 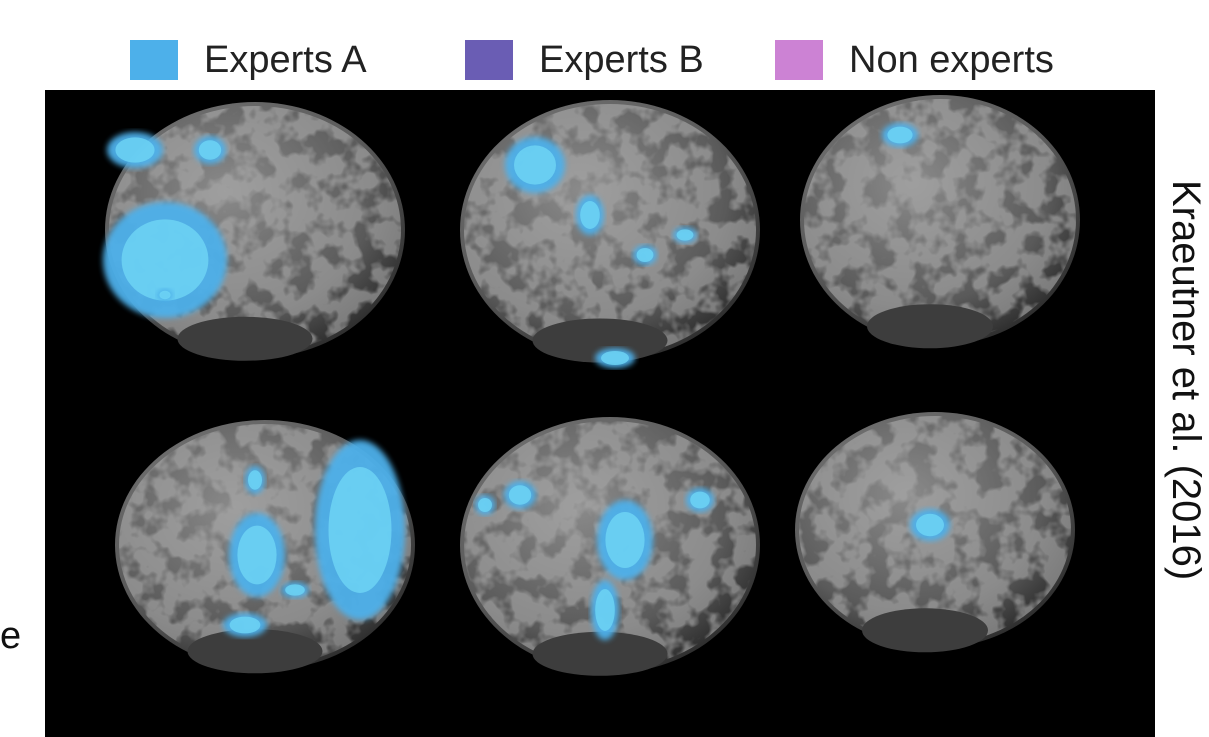 I want to click on legend-label: Experts A, so click(x=285, y=59).